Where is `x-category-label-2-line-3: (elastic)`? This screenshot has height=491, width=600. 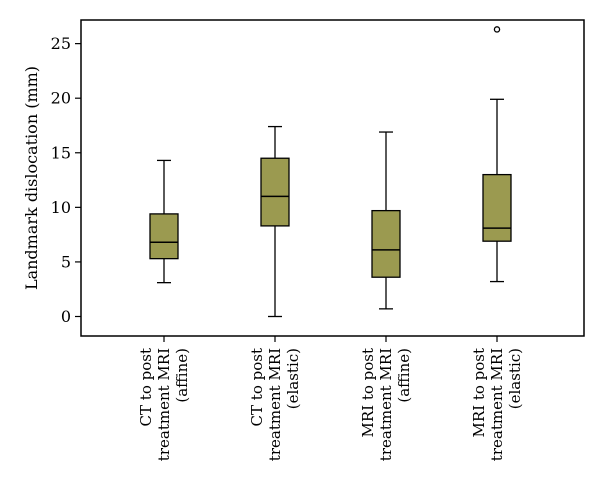 x-category-label-2-line-3: (elastic) is located at coordinates (293, 378).